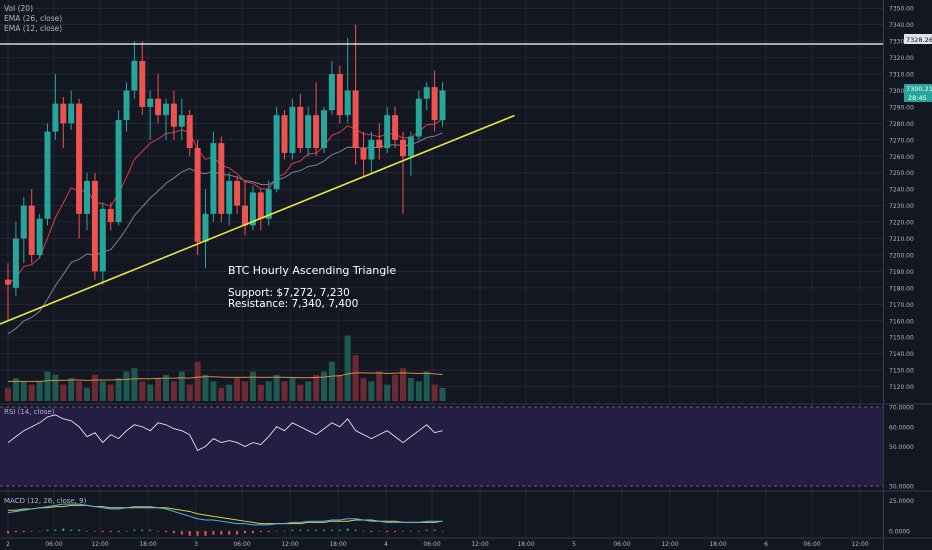 The image size is (932, 550). I want to click on time-tick-label: 2, so click(8, 544).